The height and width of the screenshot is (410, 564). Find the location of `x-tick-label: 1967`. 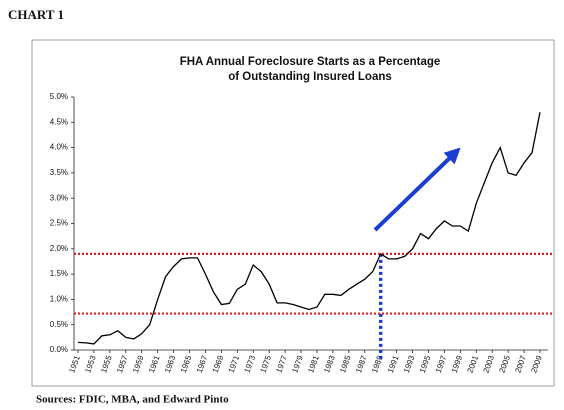

x-tick-label: 1967 is located at coordinates (202, 364).